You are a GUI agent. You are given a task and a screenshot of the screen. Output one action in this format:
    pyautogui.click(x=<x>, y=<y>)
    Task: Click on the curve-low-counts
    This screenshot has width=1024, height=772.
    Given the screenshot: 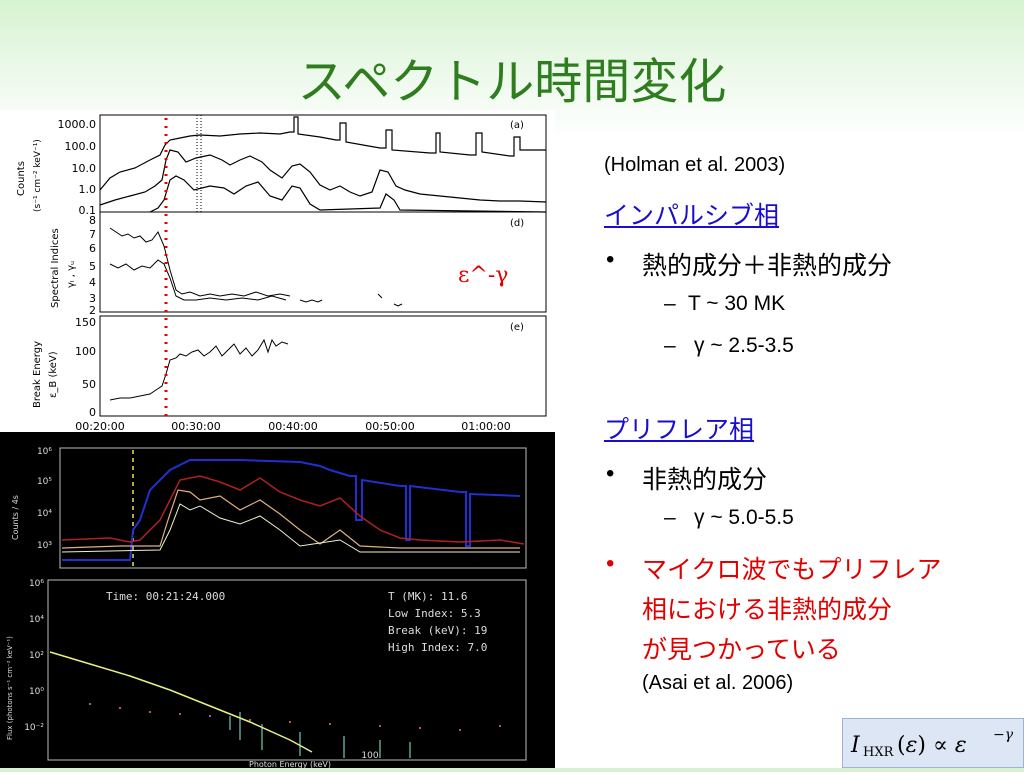 What is the action you would take?
    pyautogui.click(x=348, y=194)
    